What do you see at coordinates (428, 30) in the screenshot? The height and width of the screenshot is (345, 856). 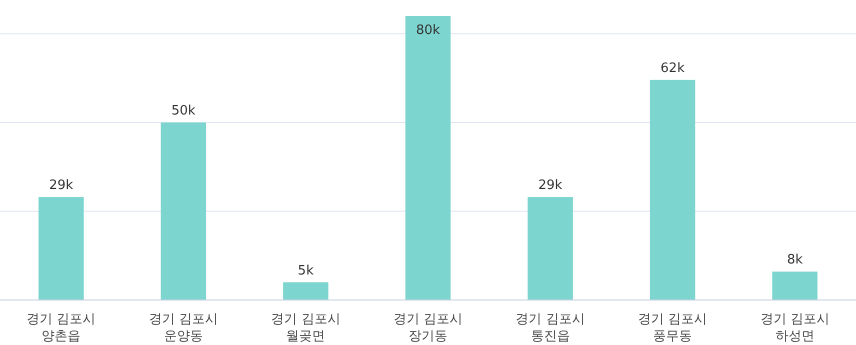 I see `data-label: 80k` at bounding box center [428, 30].